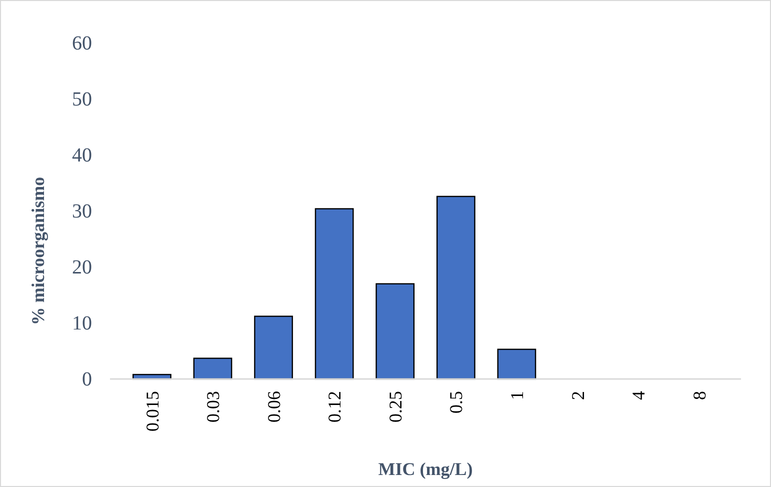 This screenshot has height=487, width=771. I want to click on x-axis-title: MIC (mg/L), so click(425, 469).